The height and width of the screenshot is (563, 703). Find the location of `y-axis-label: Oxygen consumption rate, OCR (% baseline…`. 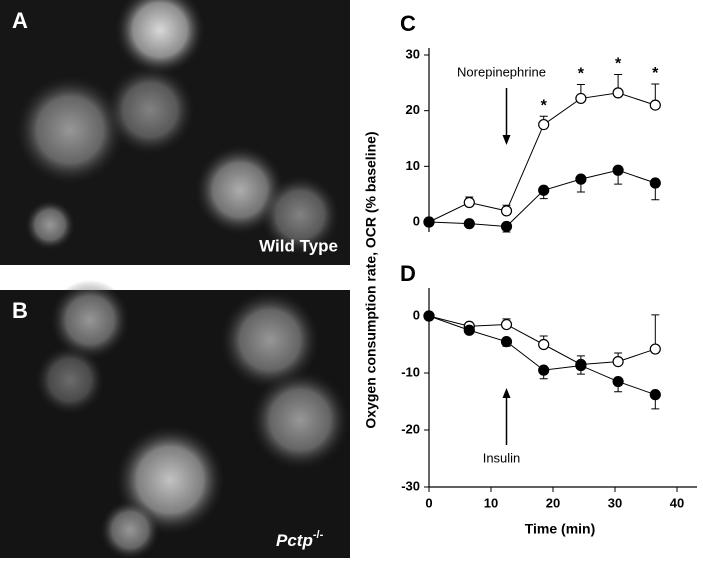

y-axis-label: Oxygen consumption rate, OCR (% baseline… is located at coordinates (371, 279).